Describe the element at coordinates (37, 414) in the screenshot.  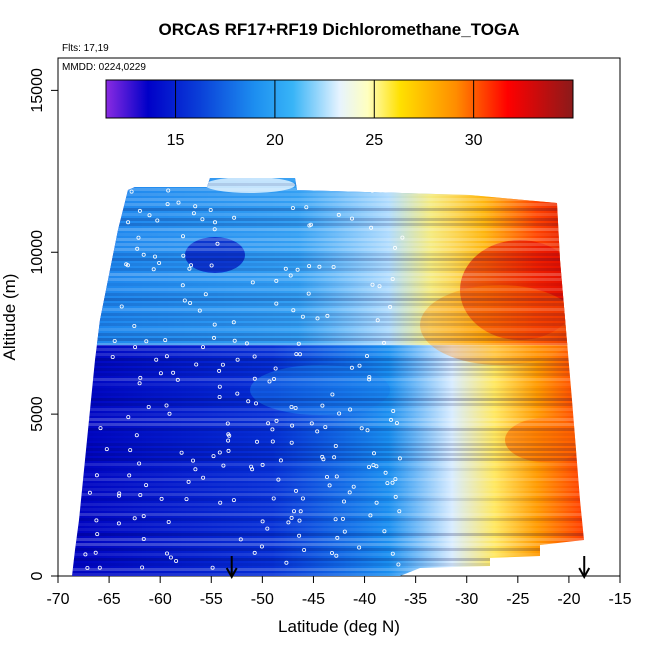
I see `y-tick-label: 5000` at that location.